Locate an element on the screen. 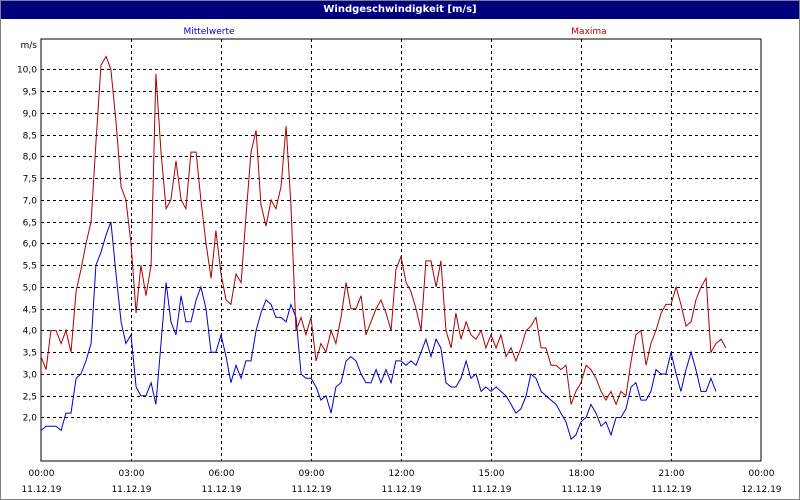 This screenshot has height=500, width=800. y-tick-label: 9,5 is located at coordinates (30, 93).